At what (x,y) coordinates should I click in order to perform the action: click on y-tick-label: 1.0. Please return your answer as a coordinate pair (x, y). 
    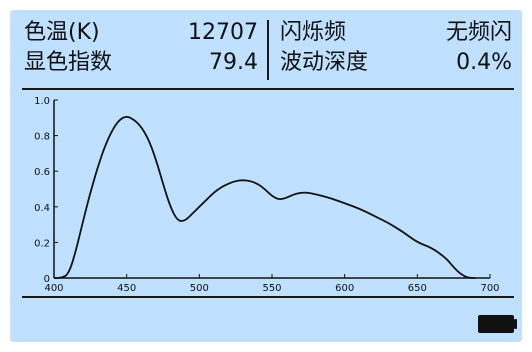
    Looking at the image, I should click on (42, 101).